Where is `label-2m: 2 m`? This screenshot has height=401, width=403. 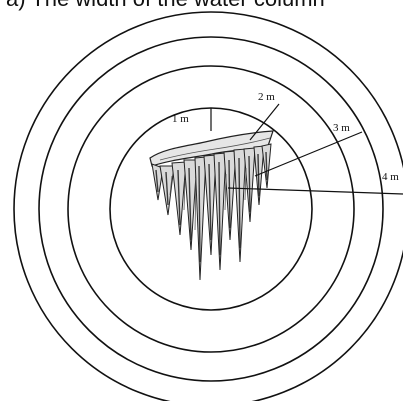
label-2m: 2 m is located at coordinates (266, 97).